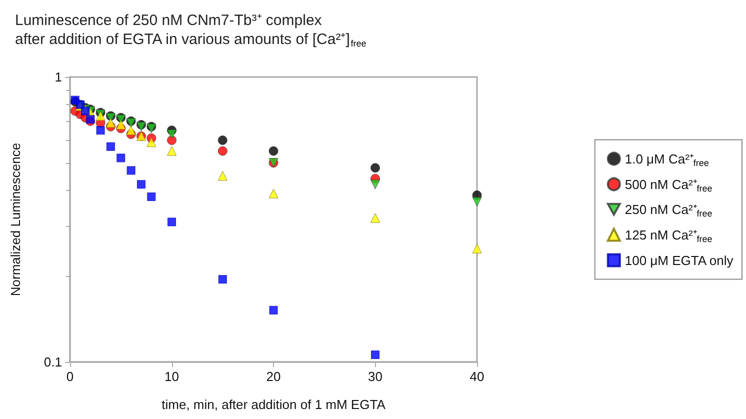 The image size is (746, 419). I want to click on x-tick-label: 0, so click(70, 376).